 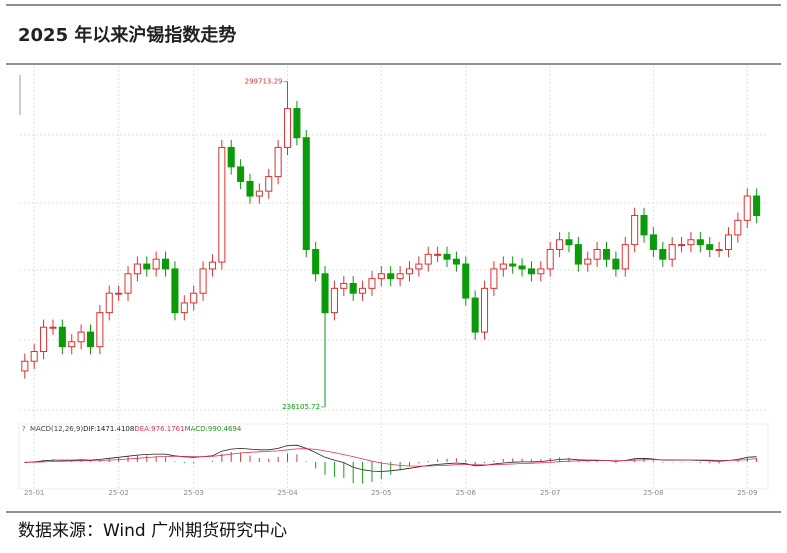 I want to click on high-annotation: 299713.29, so click(x=264, y=82).